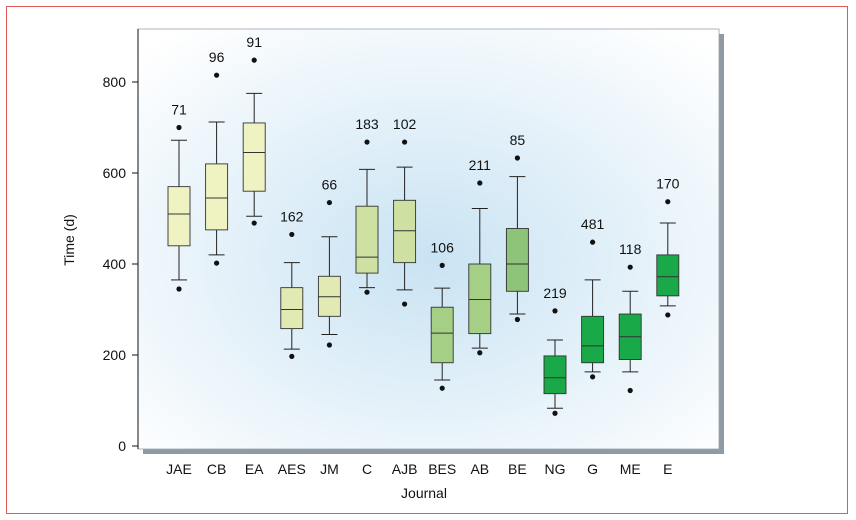 The width and height of the screenshot is (856, 520). What do you see at coordinates (122, 446) in the screenshot?
I see `y-tick-label: 0` at bounding box center [122, 446].